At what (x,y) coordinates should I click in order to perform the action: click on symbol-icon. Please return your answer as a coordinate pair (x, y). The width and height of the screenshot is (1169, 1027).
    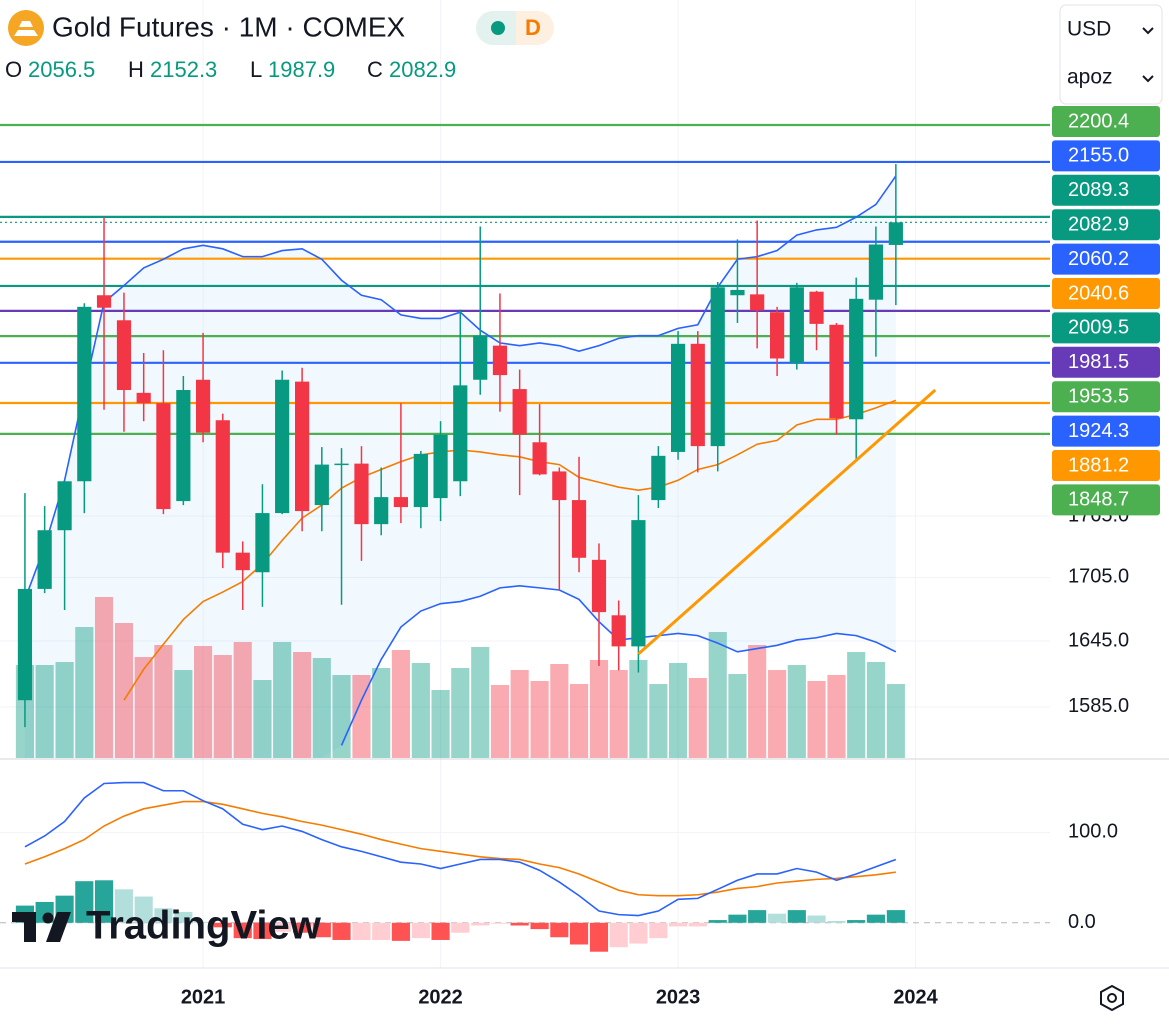
    Looking at the image, I should click on (26, 28).